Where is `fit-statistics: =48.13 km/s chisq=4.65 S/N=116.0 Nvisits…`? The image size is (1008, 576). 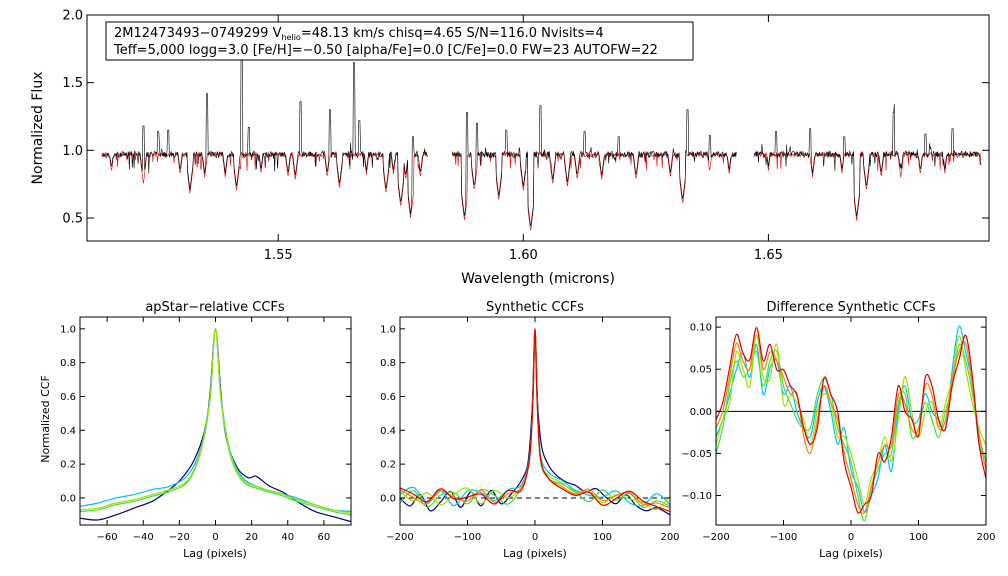 fit-statistics: =48.13 km/s chisq=4.65 S/N=116.0 Nvisits… is located at coordinates (452, 33).